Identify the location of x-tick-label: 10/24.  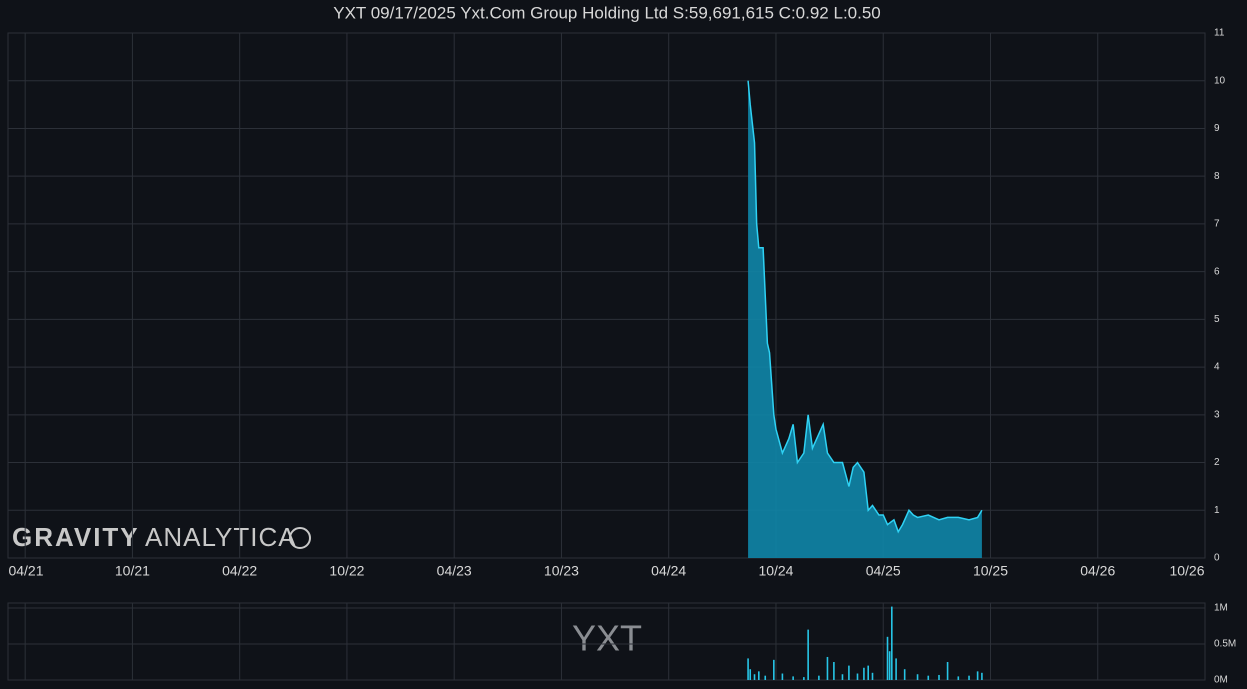
(775, 571).